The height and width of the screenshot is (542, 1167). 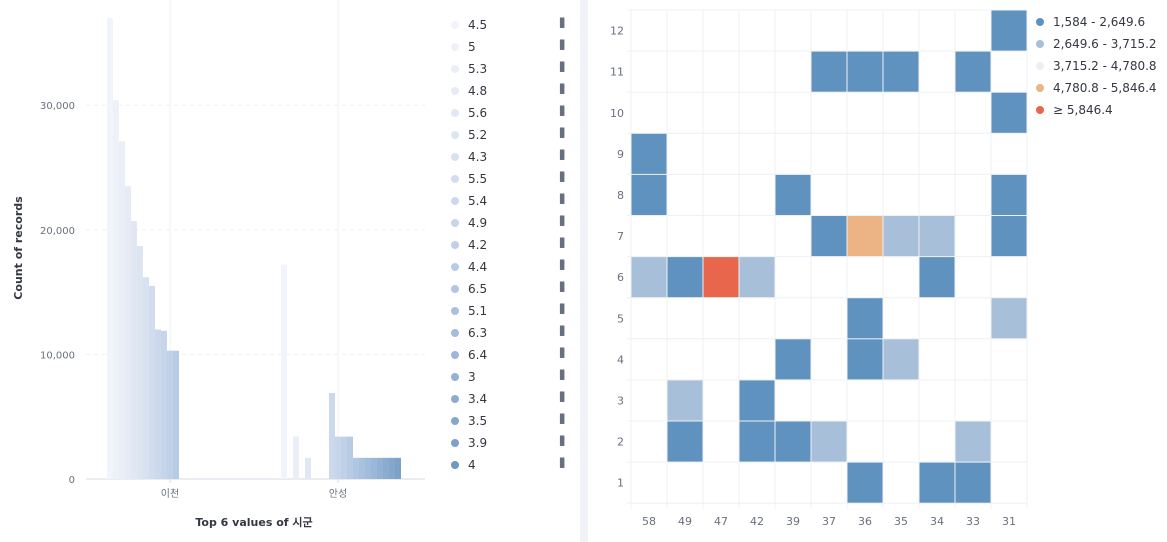 What do you see at coordinates (469, 135) in the screenshot?
I see `legend-item: 5.2` at bounding box center [469, 135].